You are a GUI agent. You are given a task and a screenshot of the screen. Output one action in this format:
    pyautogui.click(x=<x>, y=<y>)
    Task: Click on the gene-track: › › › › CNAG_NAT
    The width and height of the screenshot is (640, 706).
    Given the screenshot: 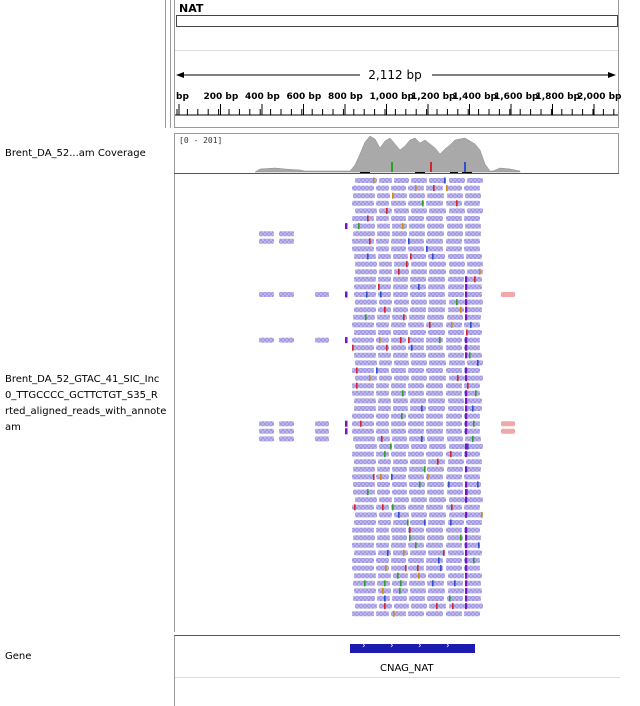 What is the action you would take?
    pyautogui.click(x=397, y=670)
    